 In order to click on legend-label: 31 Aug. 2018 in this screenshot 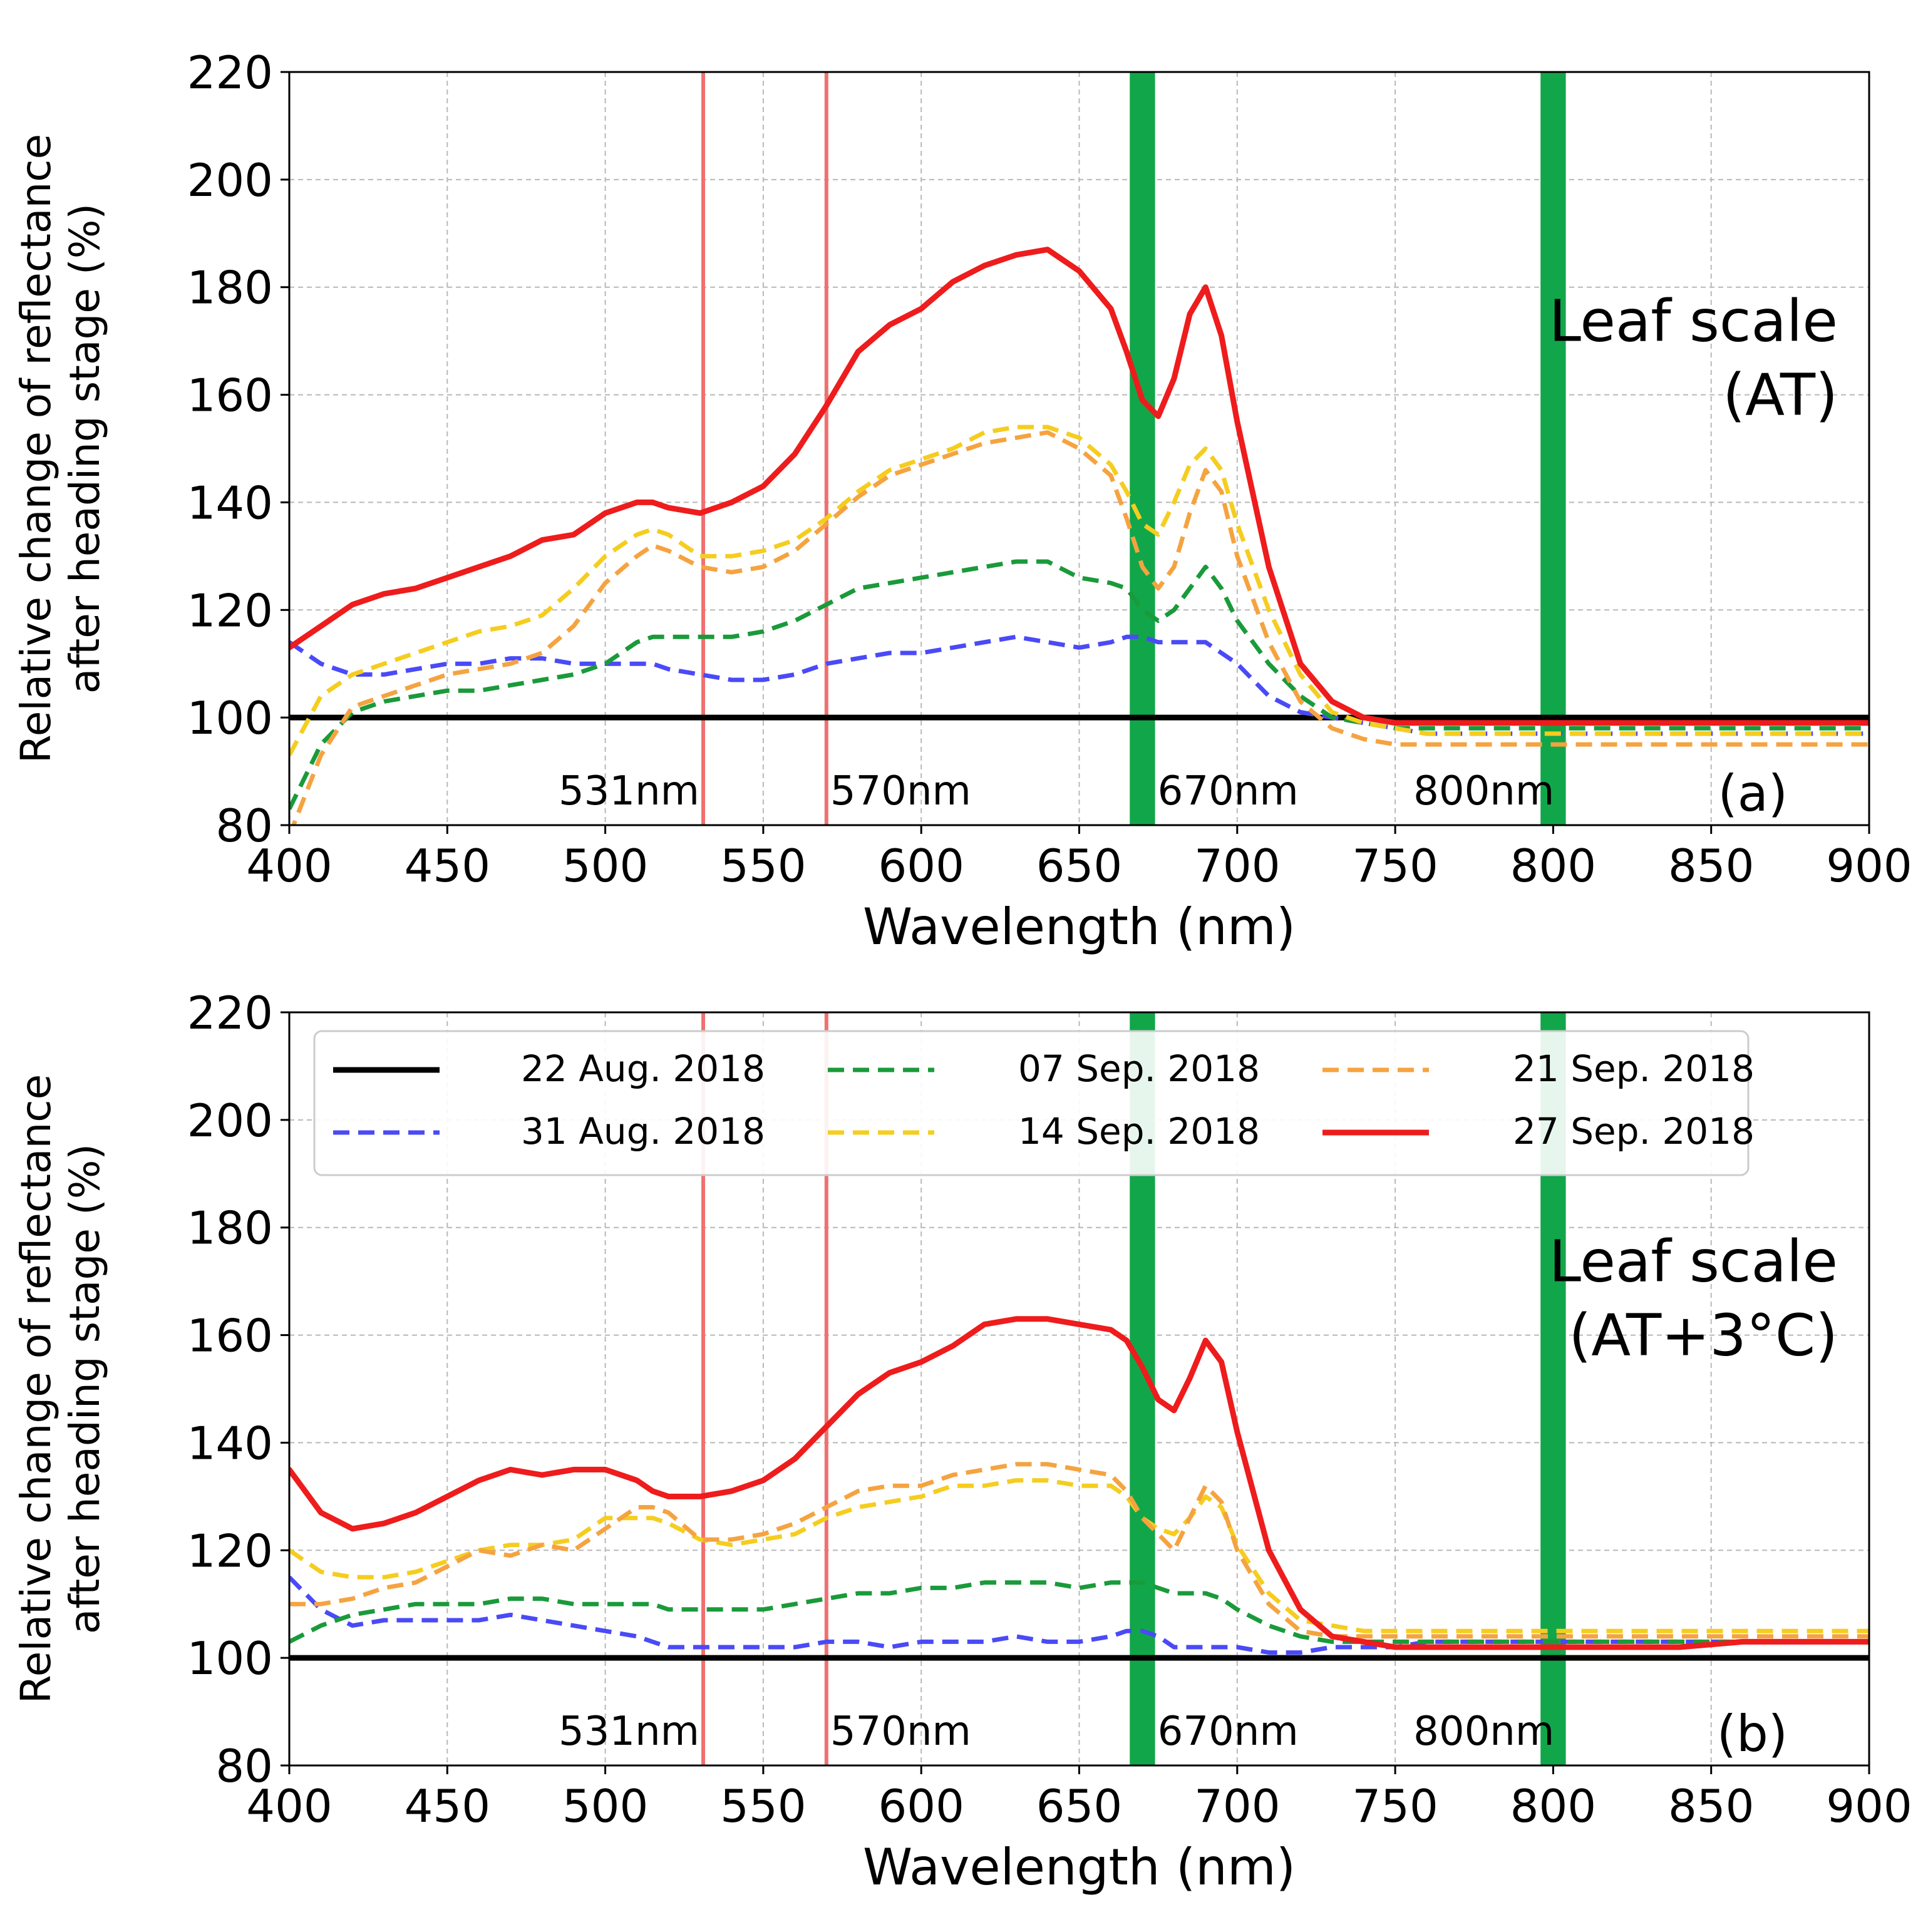, I will do `click(643, 1131)`.